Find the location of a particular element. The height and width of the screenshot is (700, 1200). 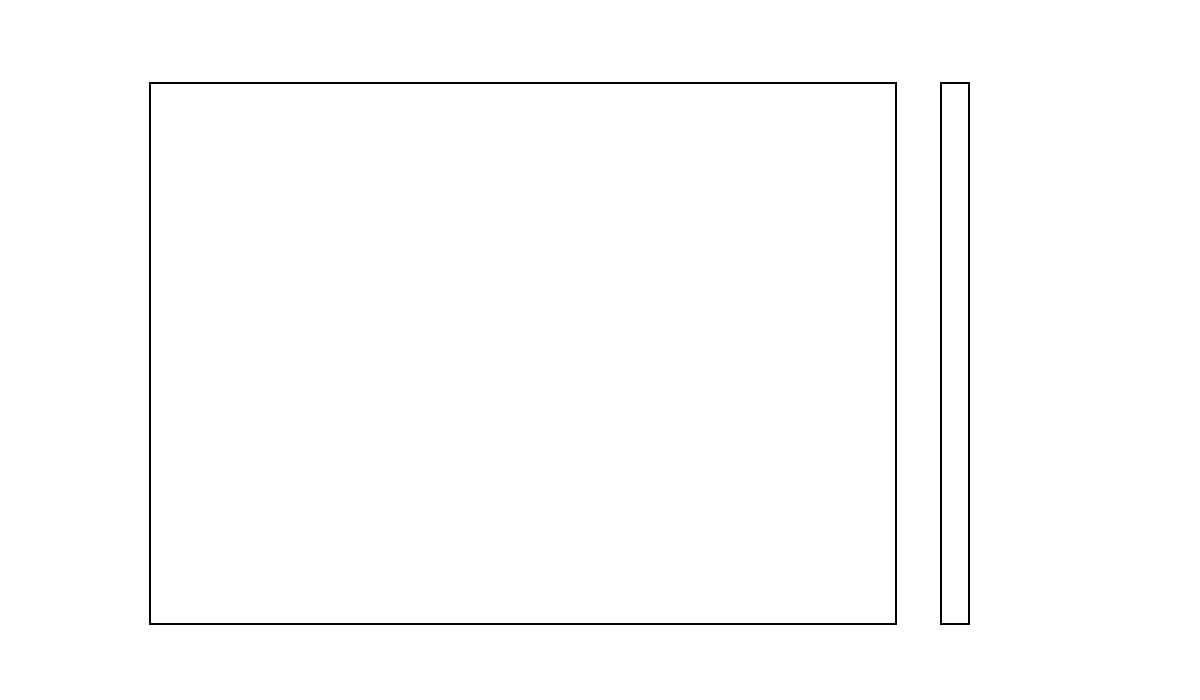

colorbar is located at coordinates (1071, 159).